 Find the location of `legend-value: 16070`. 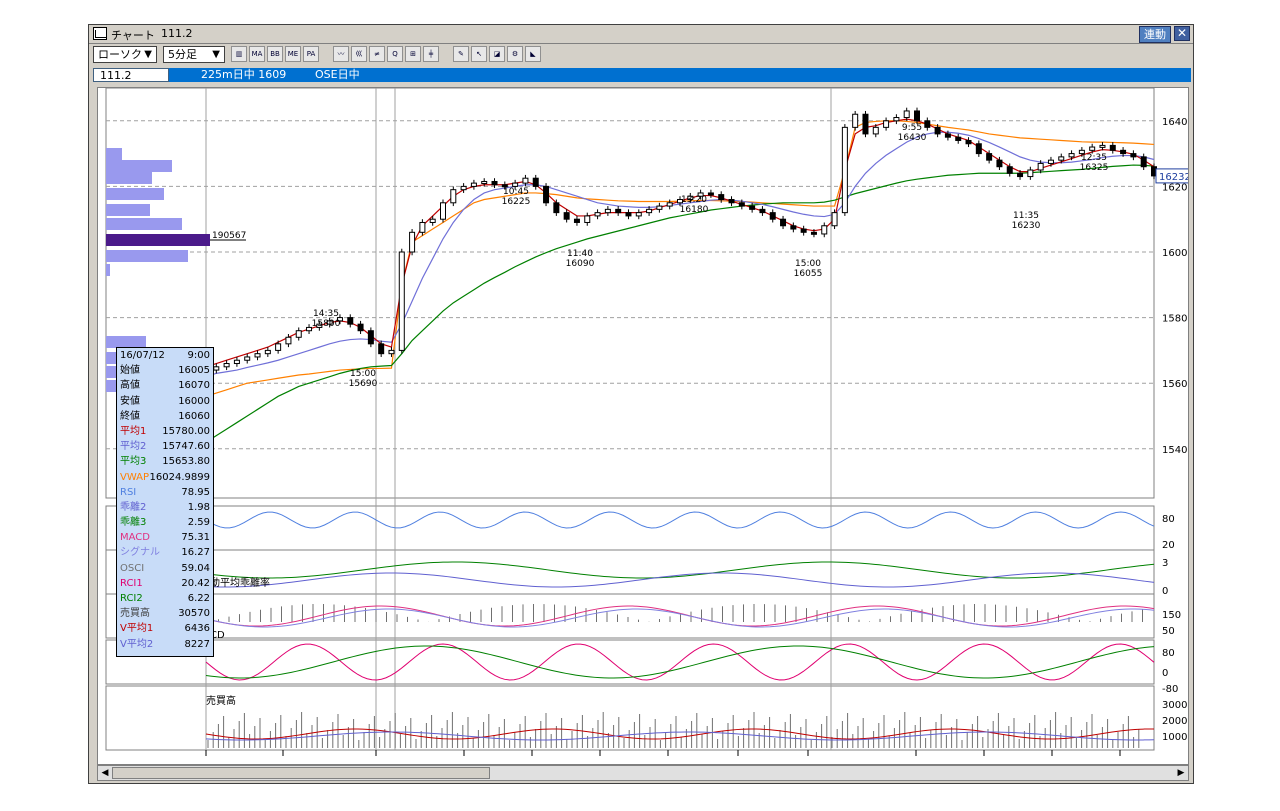

legend-value: 16070 is located at coordinates (194, 386).